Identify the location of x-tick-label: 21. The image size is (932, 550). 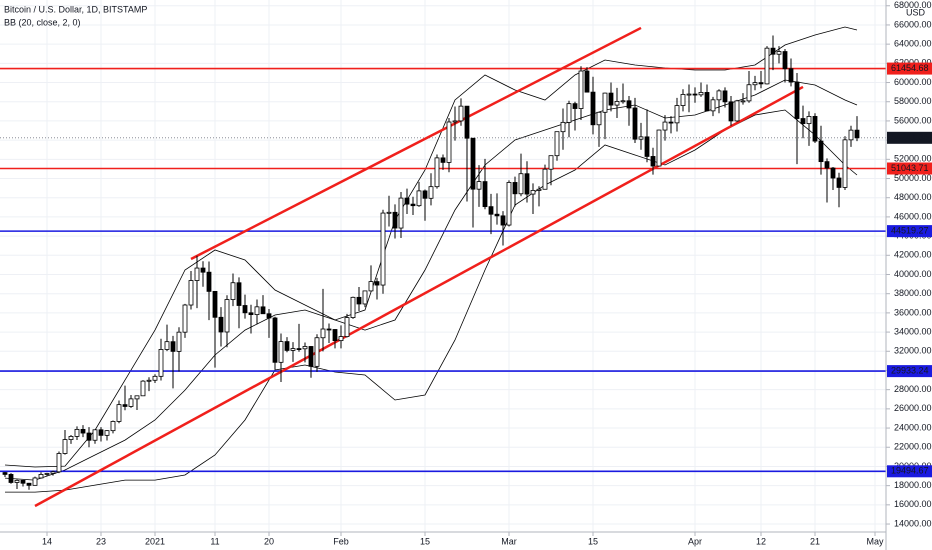
(815, 541).